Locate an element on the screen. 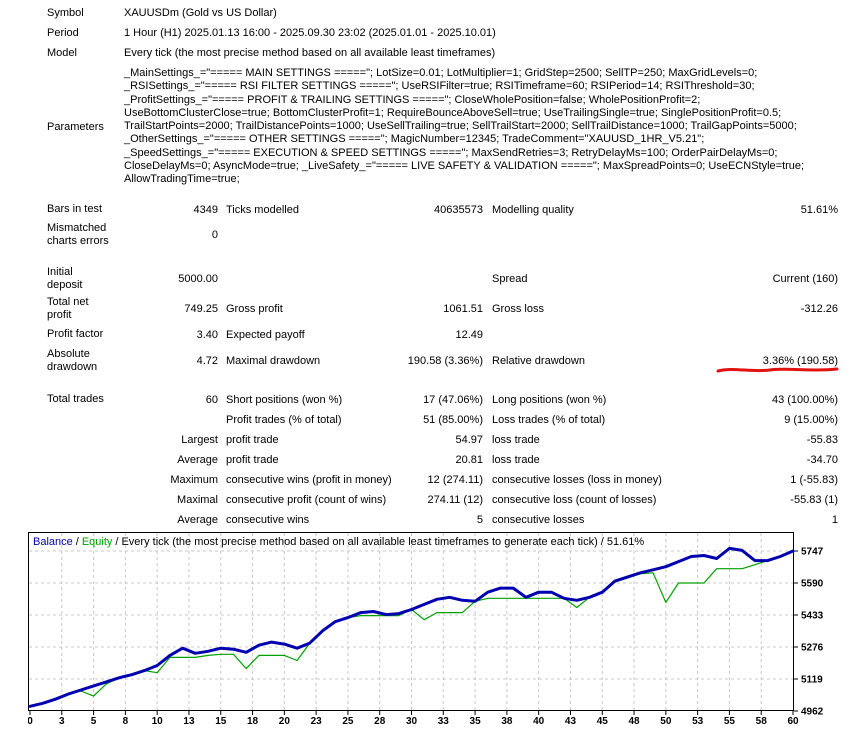 This screenshot has width=861, height=733. x-axis-label: 0 is located at coordinates (30, 721).